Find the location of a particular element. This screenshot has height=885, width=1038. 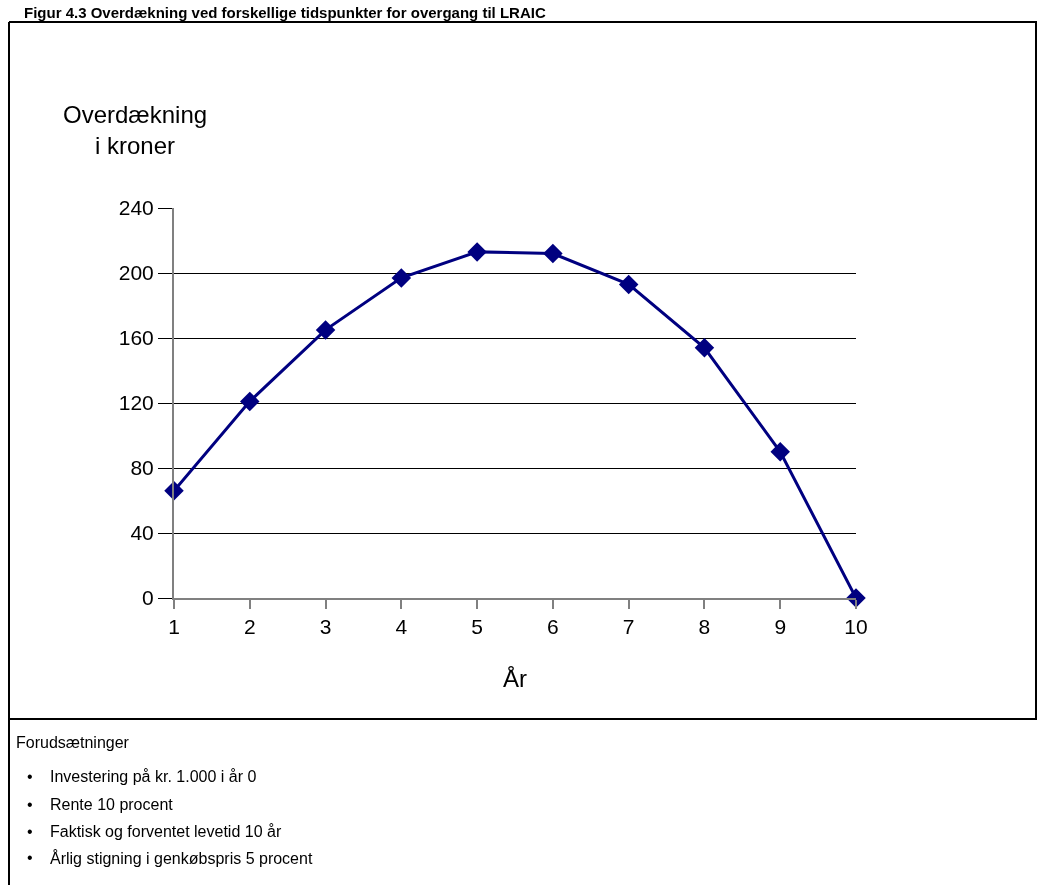

x-tick-label: 7 is located at coordinates (628, 627).